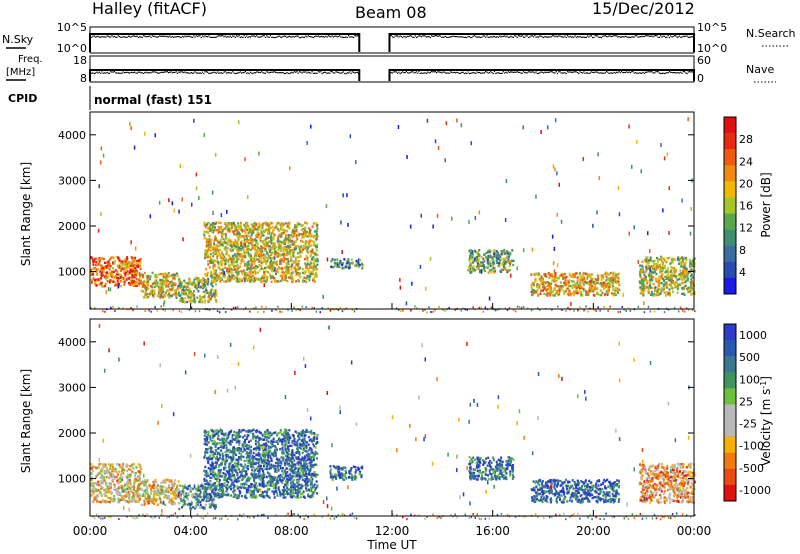 Image resolution: width=800 pixels, height=554 pixels. I want to click on colorbar-swatch, so click(730, 222).